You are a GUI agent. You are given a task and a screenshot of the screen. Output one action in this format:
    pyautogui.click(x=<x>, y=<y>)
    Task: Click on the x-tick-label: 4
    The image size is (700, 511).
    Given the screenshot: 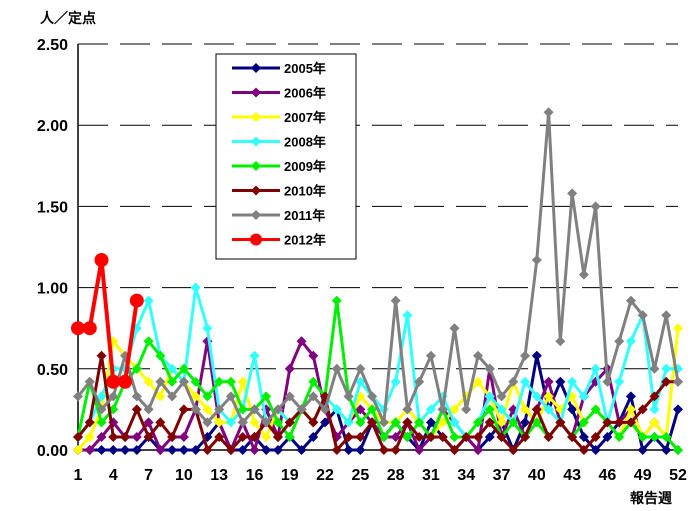 What is the action you would take?
    pyautogui.click(x=113, y=475)
    